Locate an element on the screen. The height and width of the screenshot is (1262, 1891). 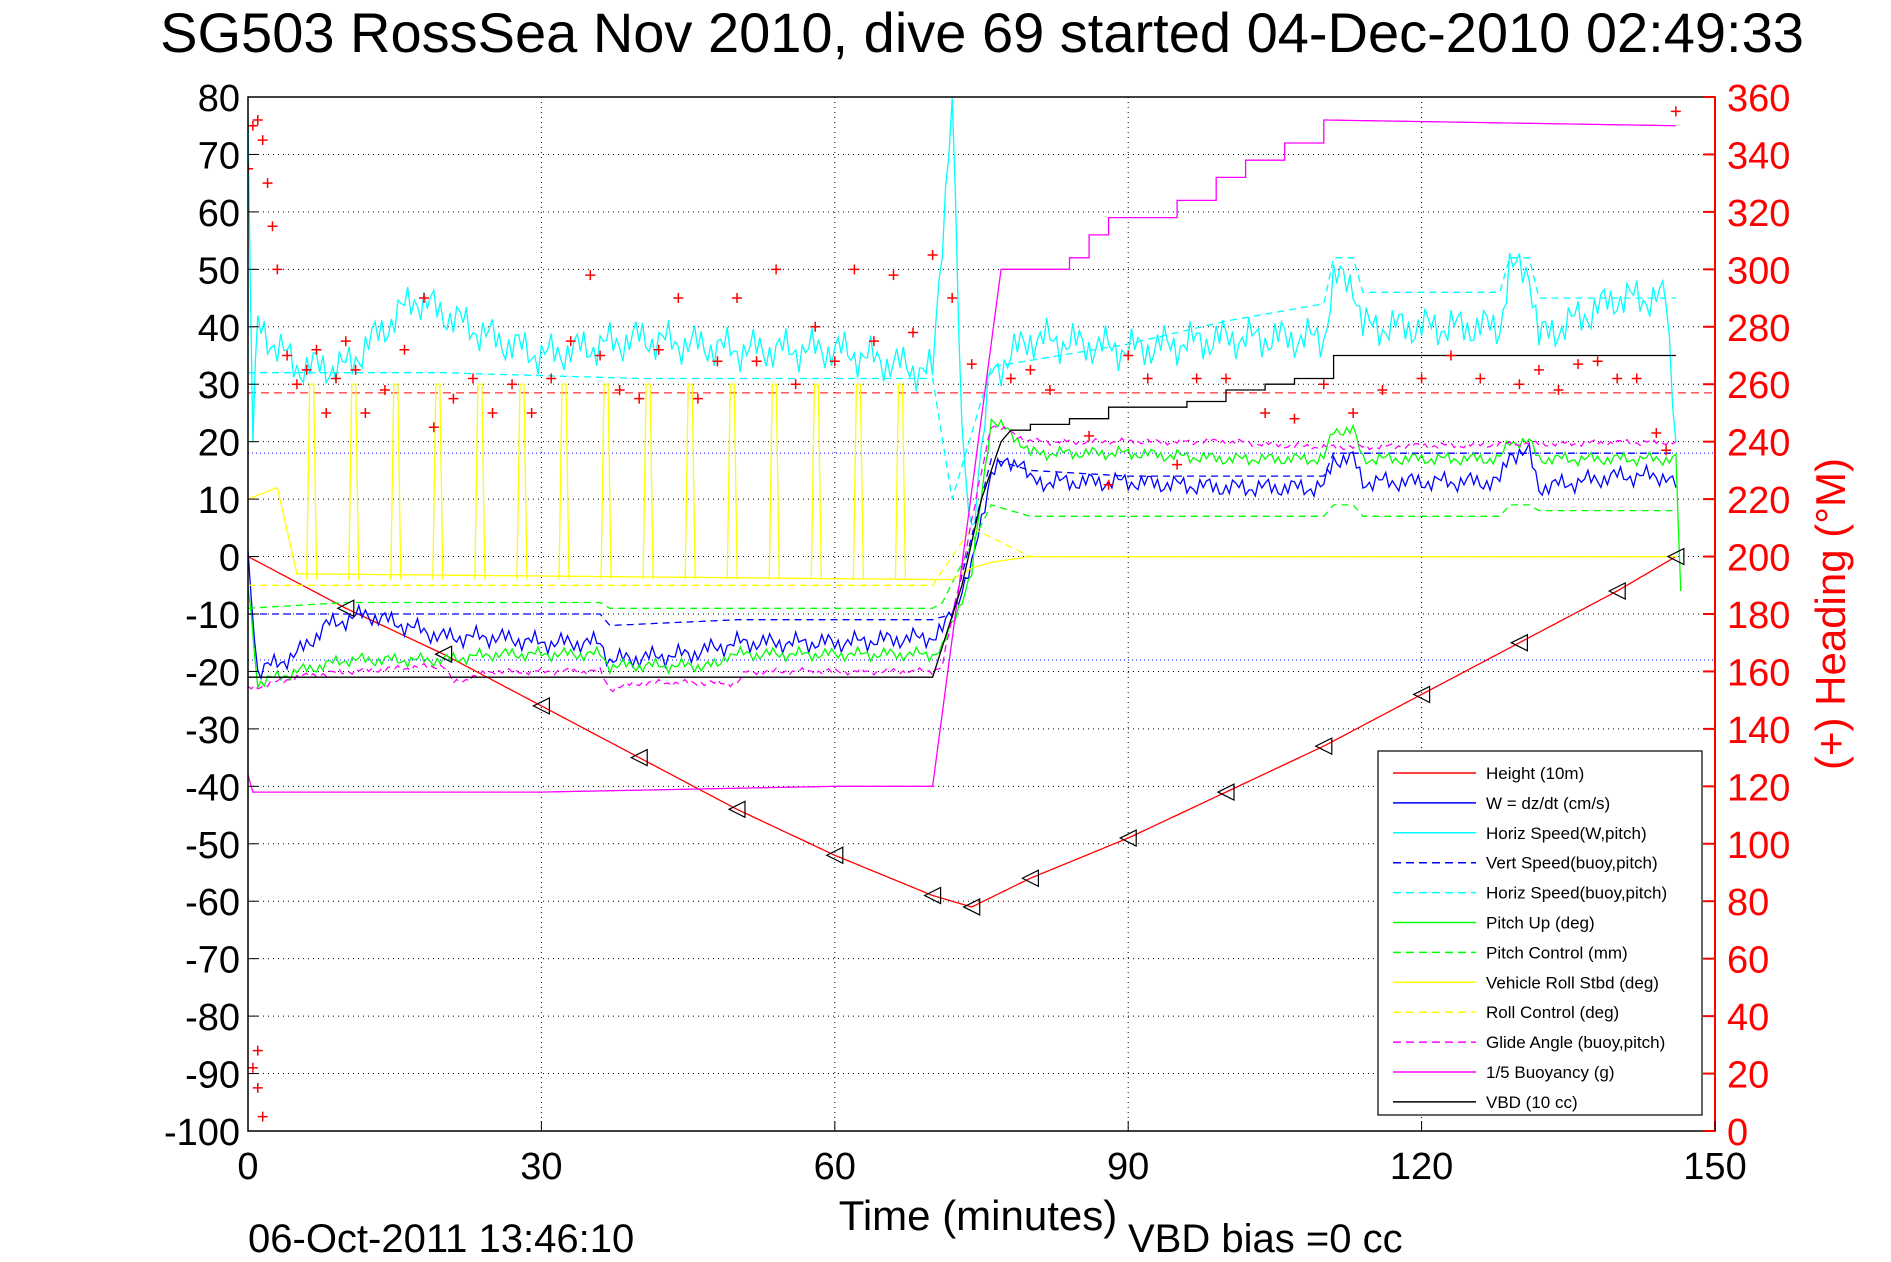
y-tick-label: 60 is located at coordinates (219, 214).